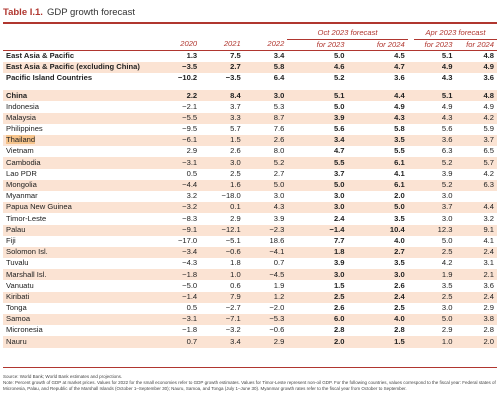  What do you see at coordinates (277, 240) in the screenshot?
I see `value-2022: 18.6` at bounding box center [277, 240].